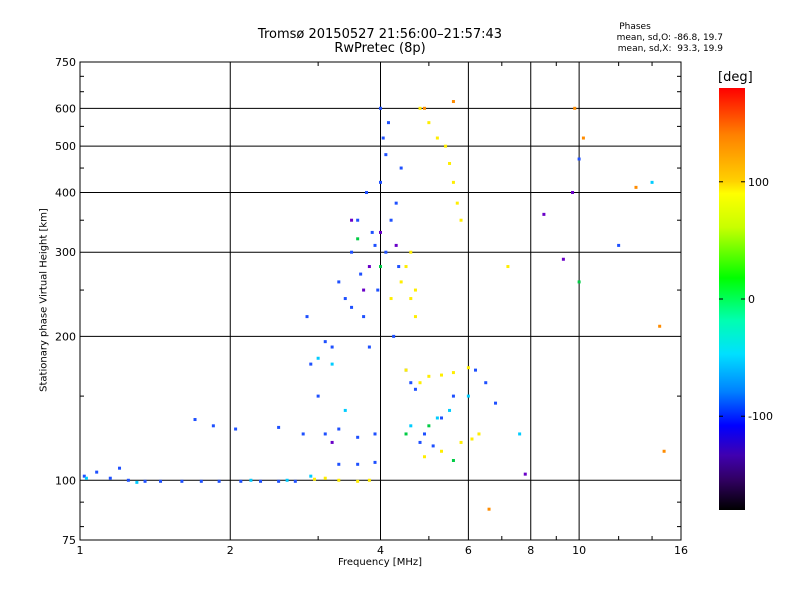 The image size is (800, 600). I want to click on y-tick-label: 75, so click(69, 540).